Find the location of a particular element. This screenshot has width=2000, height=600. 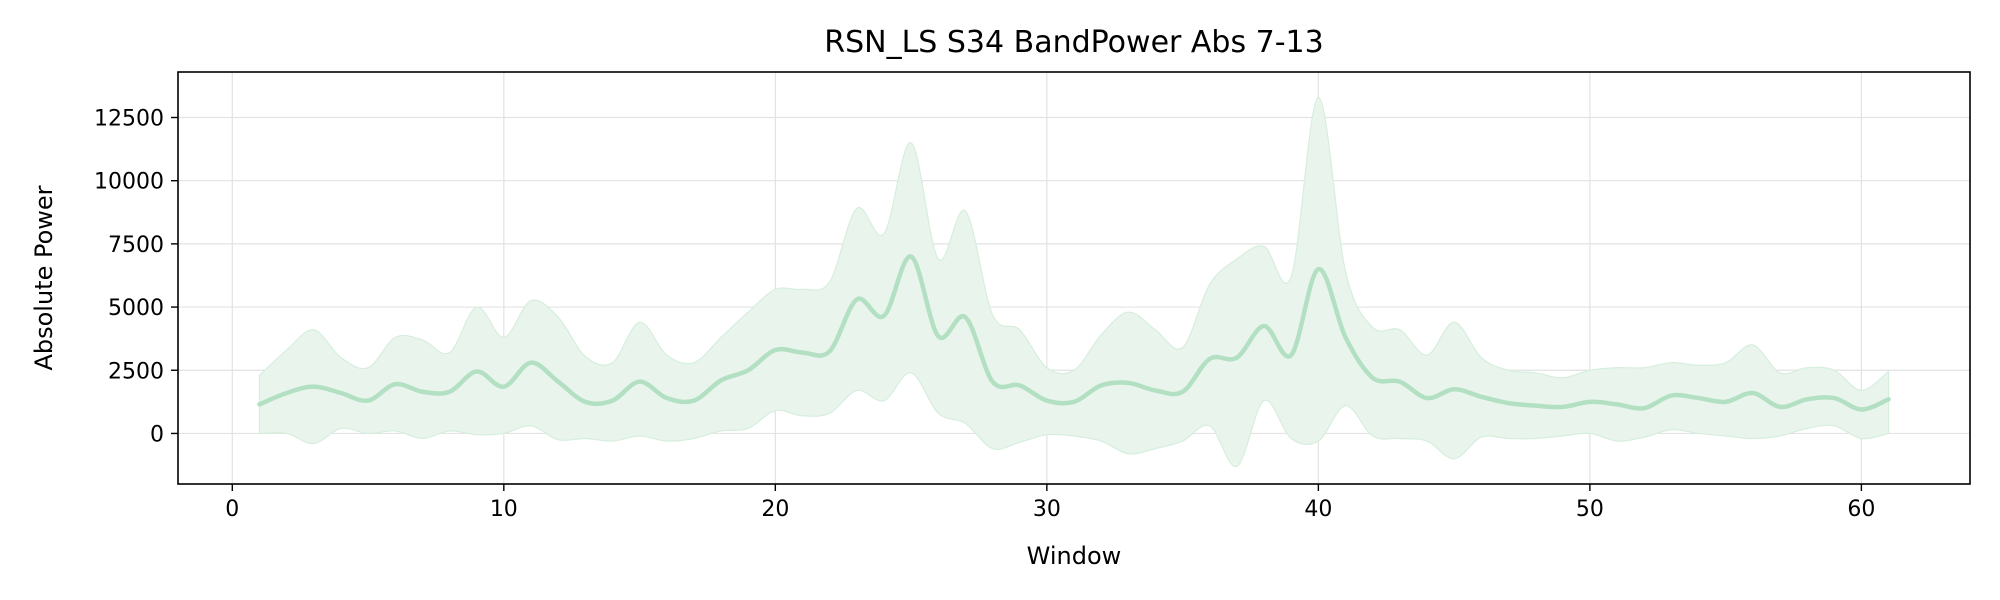

x-tick-label: 0 is located at coordinates (232, 509).